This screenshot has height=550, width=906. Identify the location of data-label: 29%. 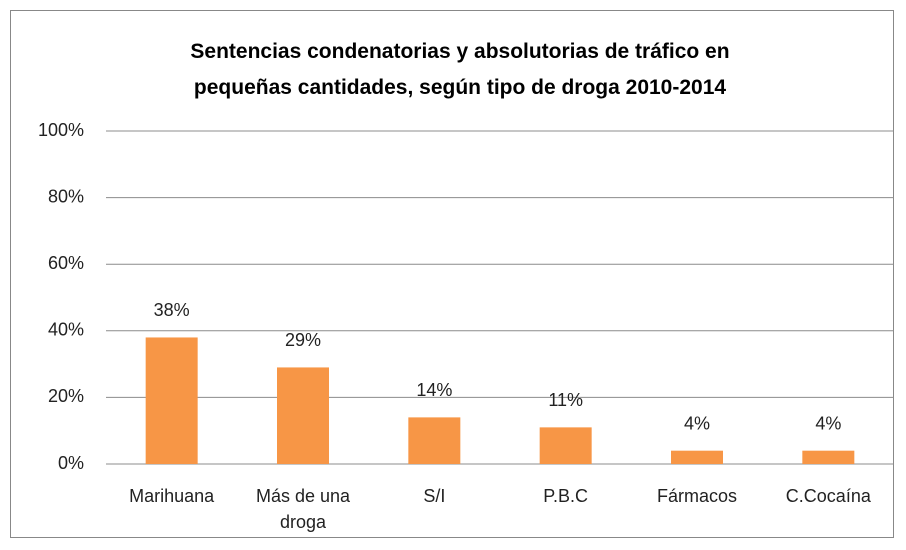
(303, 340).